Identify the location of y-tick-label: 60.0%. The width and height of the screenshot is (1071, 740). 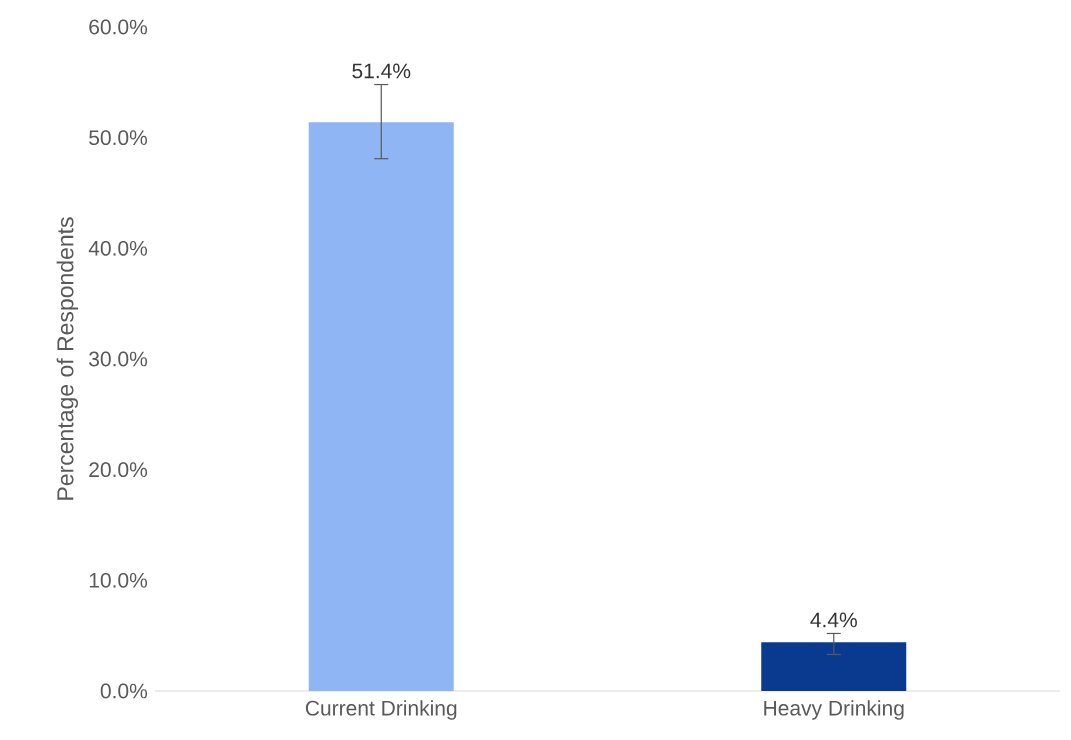
(118, 27).